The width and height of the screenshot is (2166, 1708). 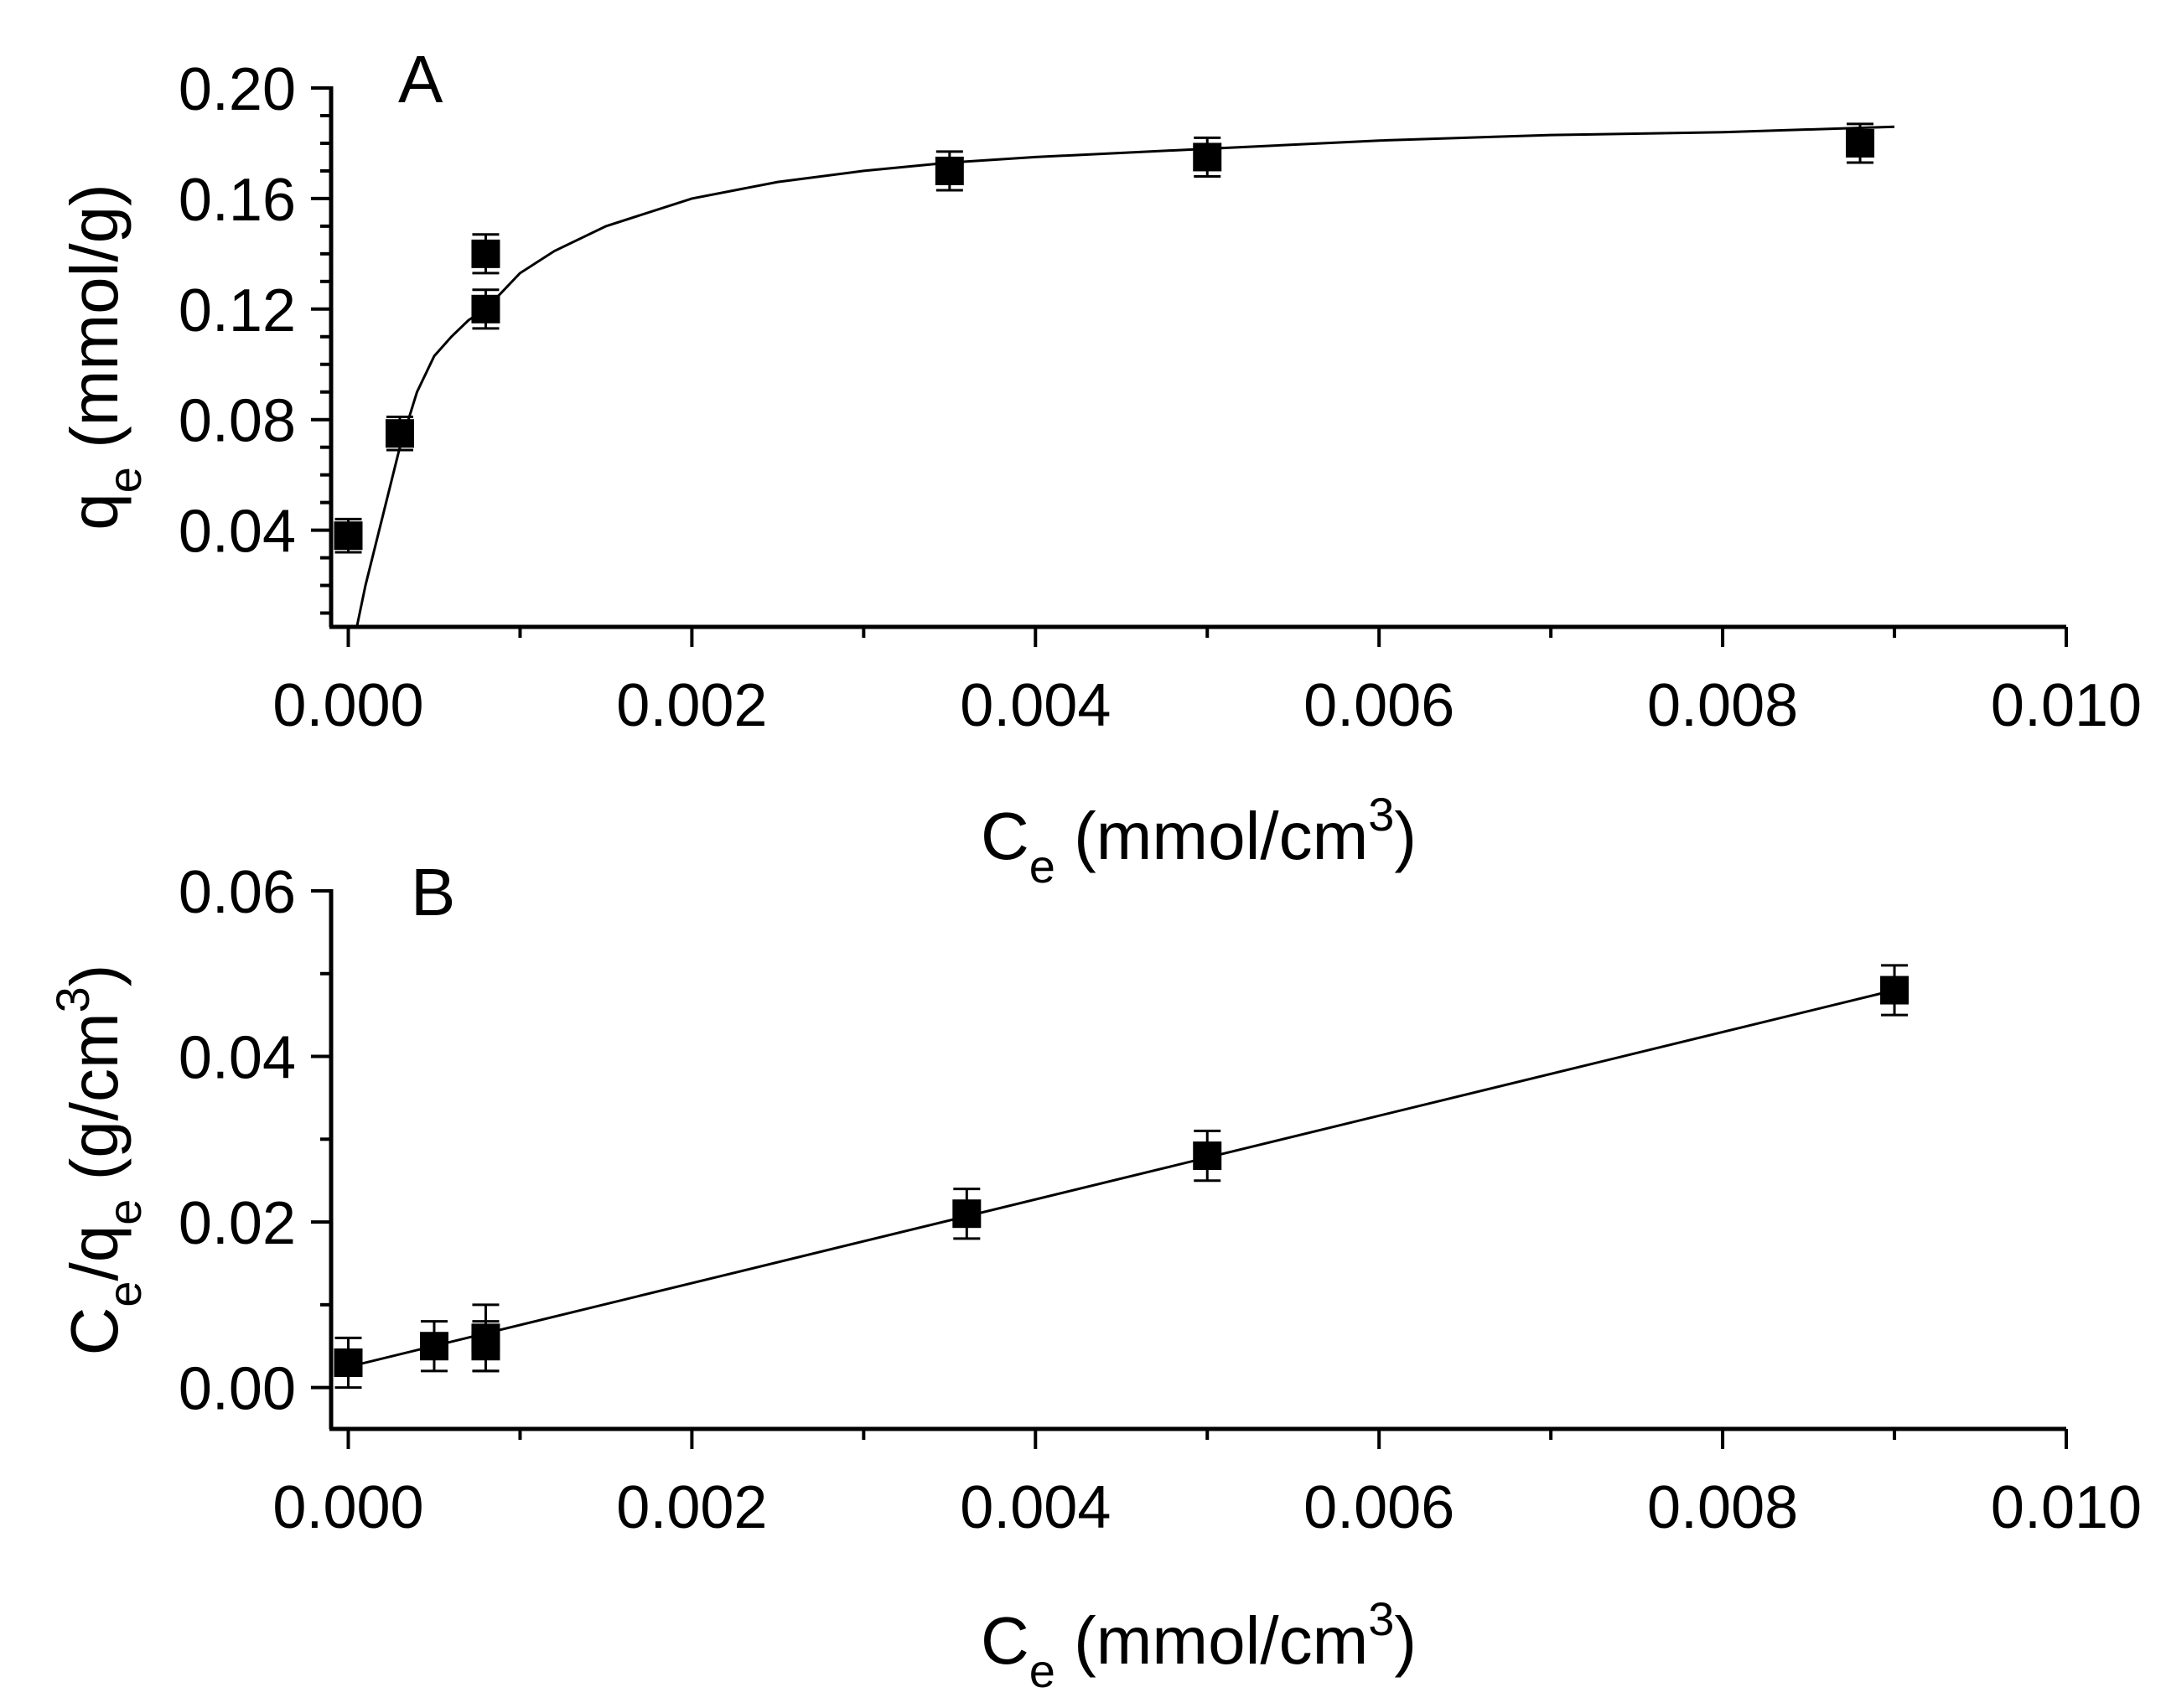 I want to click on y-title-divider: /q, so click(x=94, y=1253).